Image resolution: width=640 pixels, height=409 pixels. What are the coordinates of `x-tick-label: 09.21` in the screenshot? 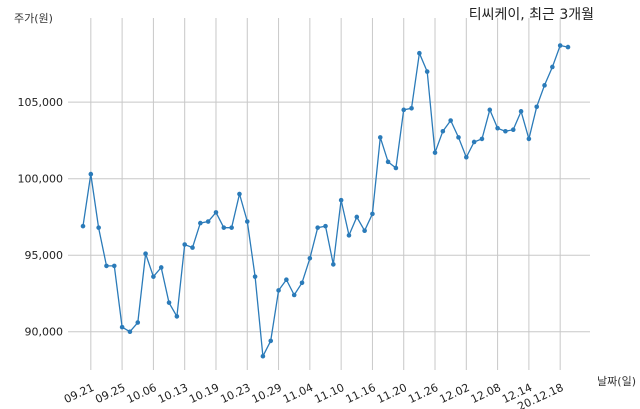 It's located at (79, 393).